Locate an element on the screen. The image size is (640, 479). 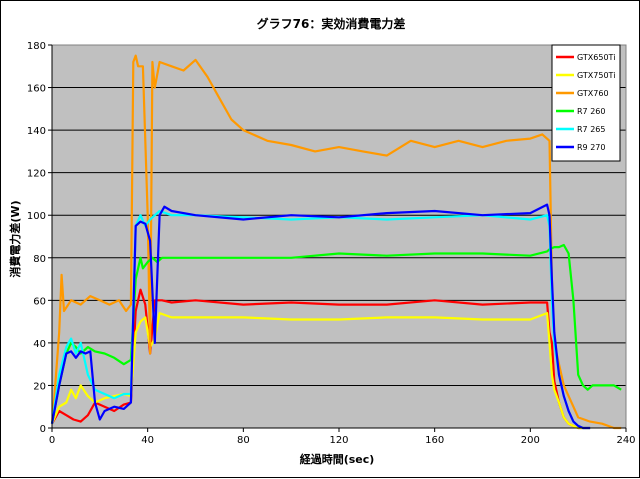
x-tick-label: 120 is located at coordinates (338, 440).